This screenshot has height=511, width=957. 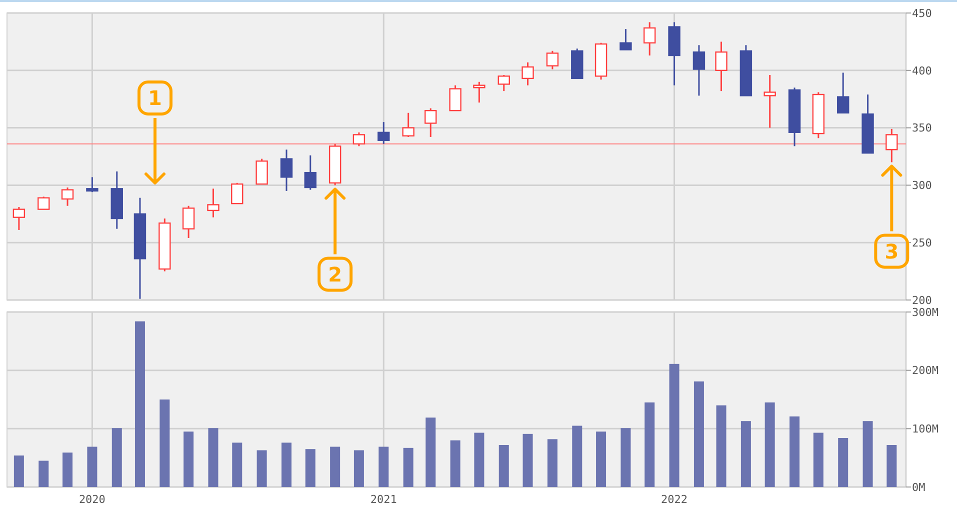 What do you see at coordinates (383, 499) in the screenshot?
I see `x-tick-label: 2021` at bounding box center [383, 499].